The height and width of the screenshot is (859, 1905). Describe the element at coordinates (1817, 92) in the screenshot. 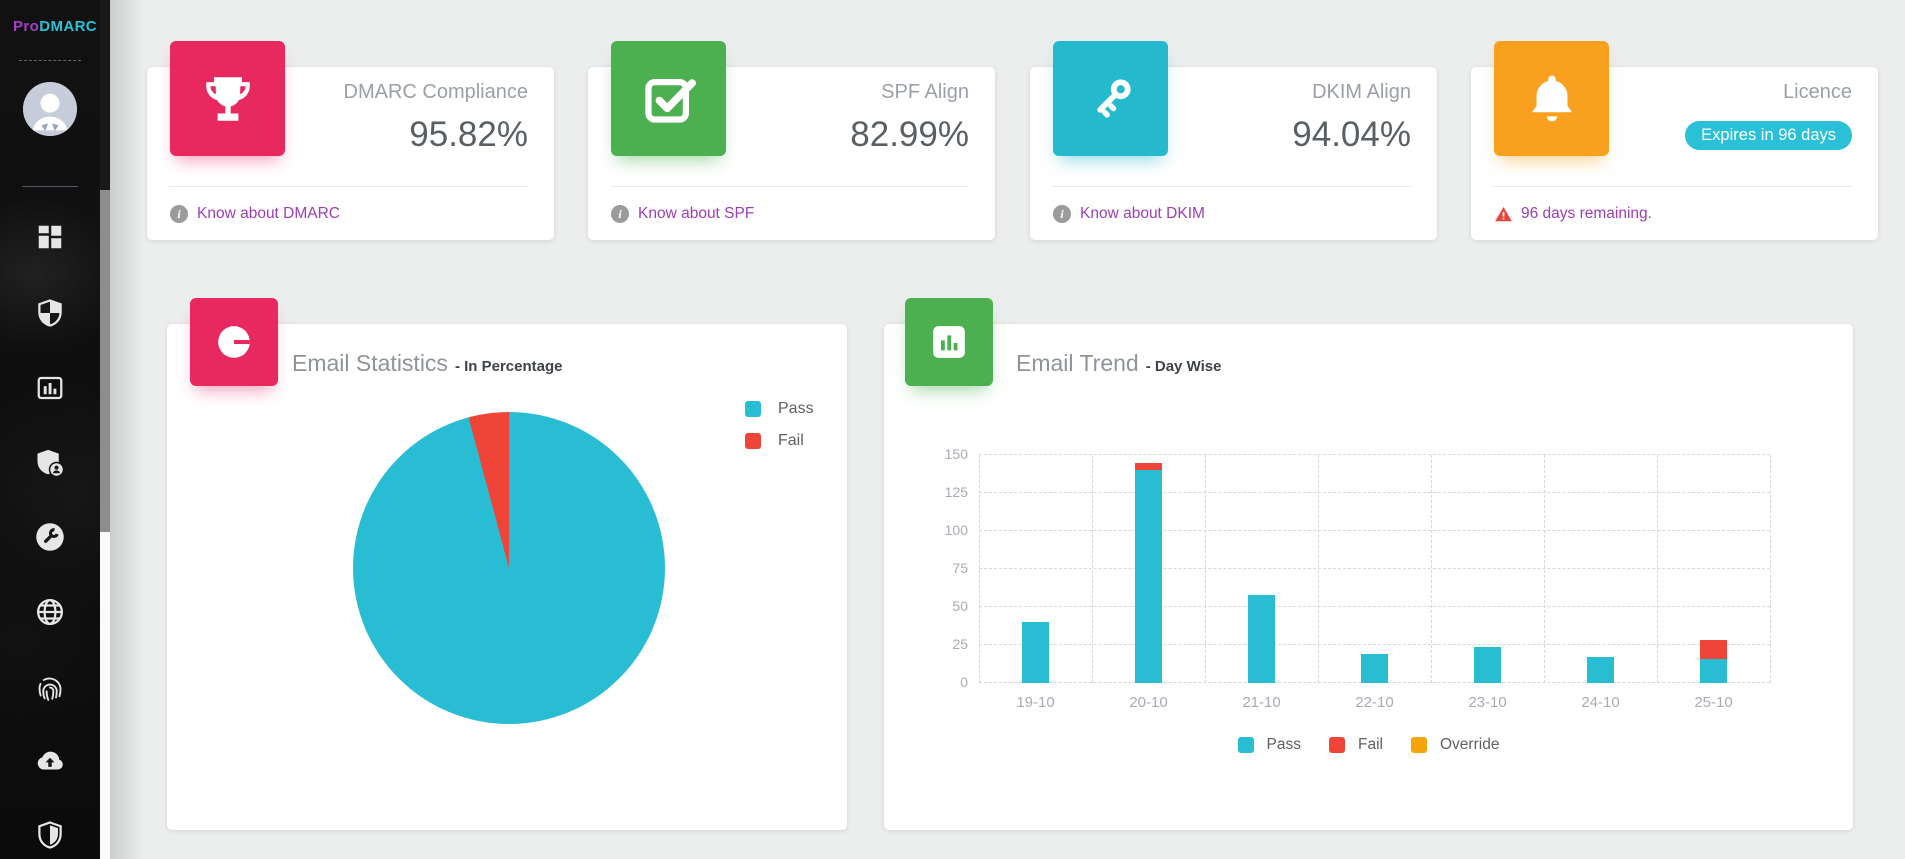

I see `stat-title: Licence` at that location.